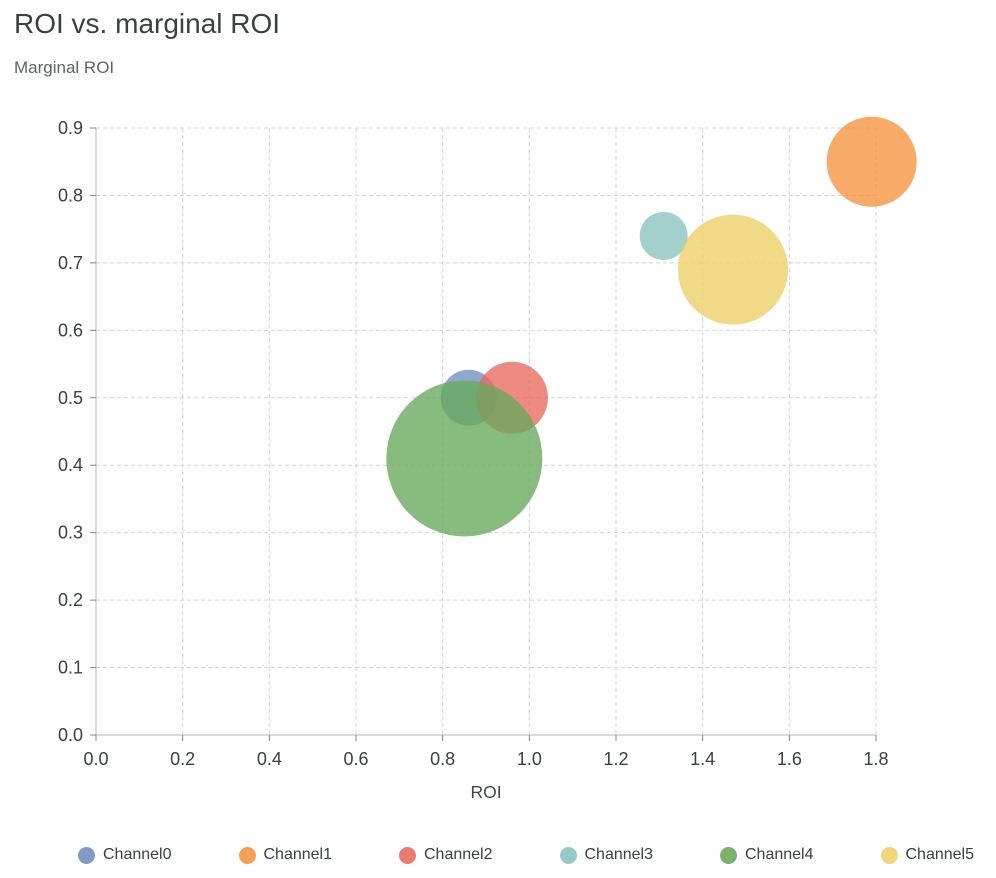  What do you see at coordinates (182, 759) in the screenshot?
I see `x-tick-label: 0.2` at bounding box center [182, 759].